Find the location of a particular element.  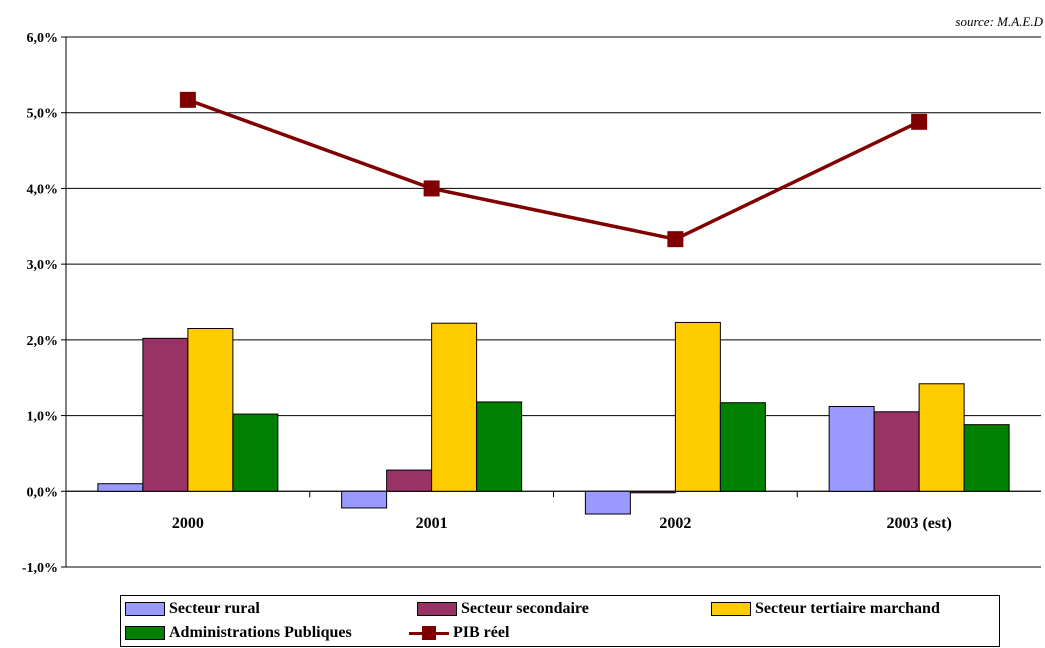

legend-item-administrations: Administrations Publiques is located at coordinates (238, 633).